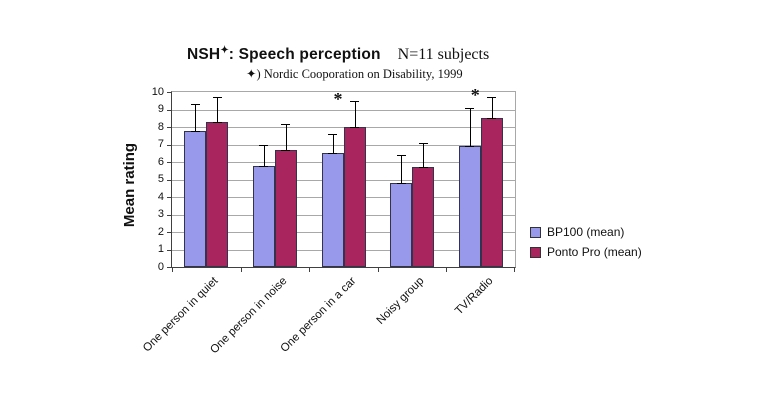  I want to click on x-axis-label: Noisy group, so click(400, 301).